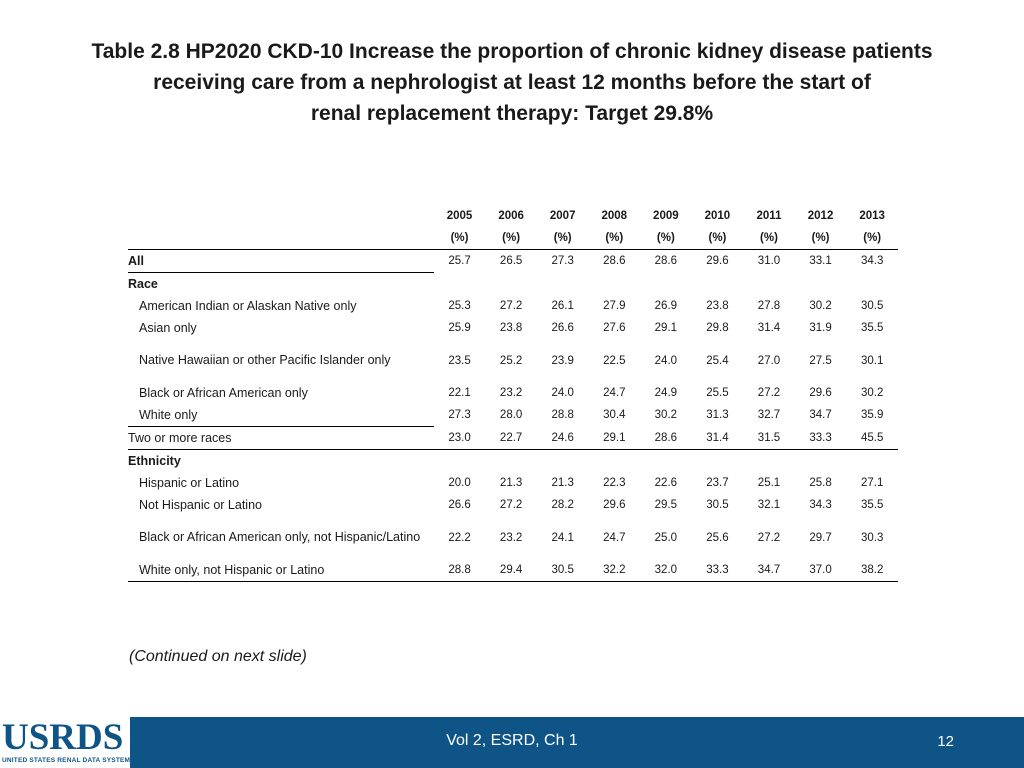  Describe the element at coordinates (459, 360) in the screenshot. I see `table-cell: 23.5` at that location.